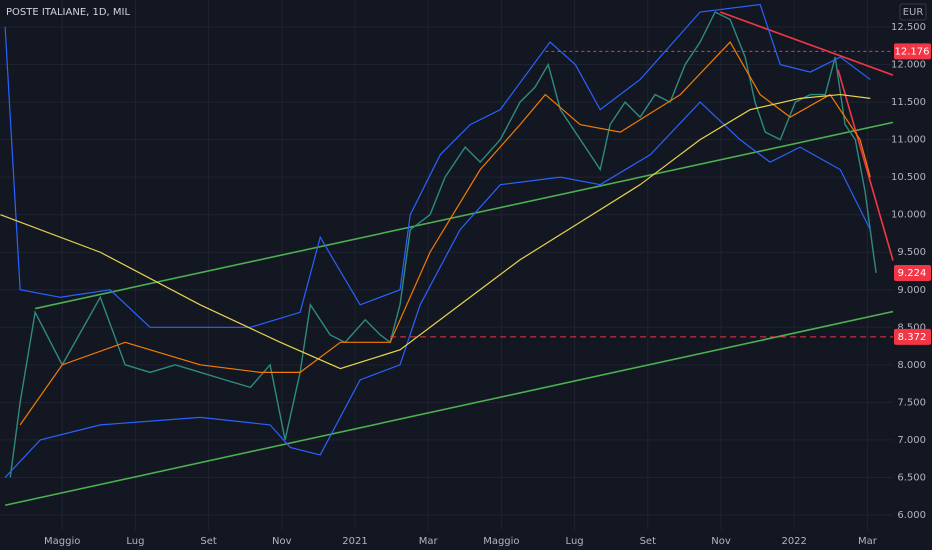  Describe the element at coordinates (908, 102) in the screenshot. I see `y-tick-label: 11.500` at that location.